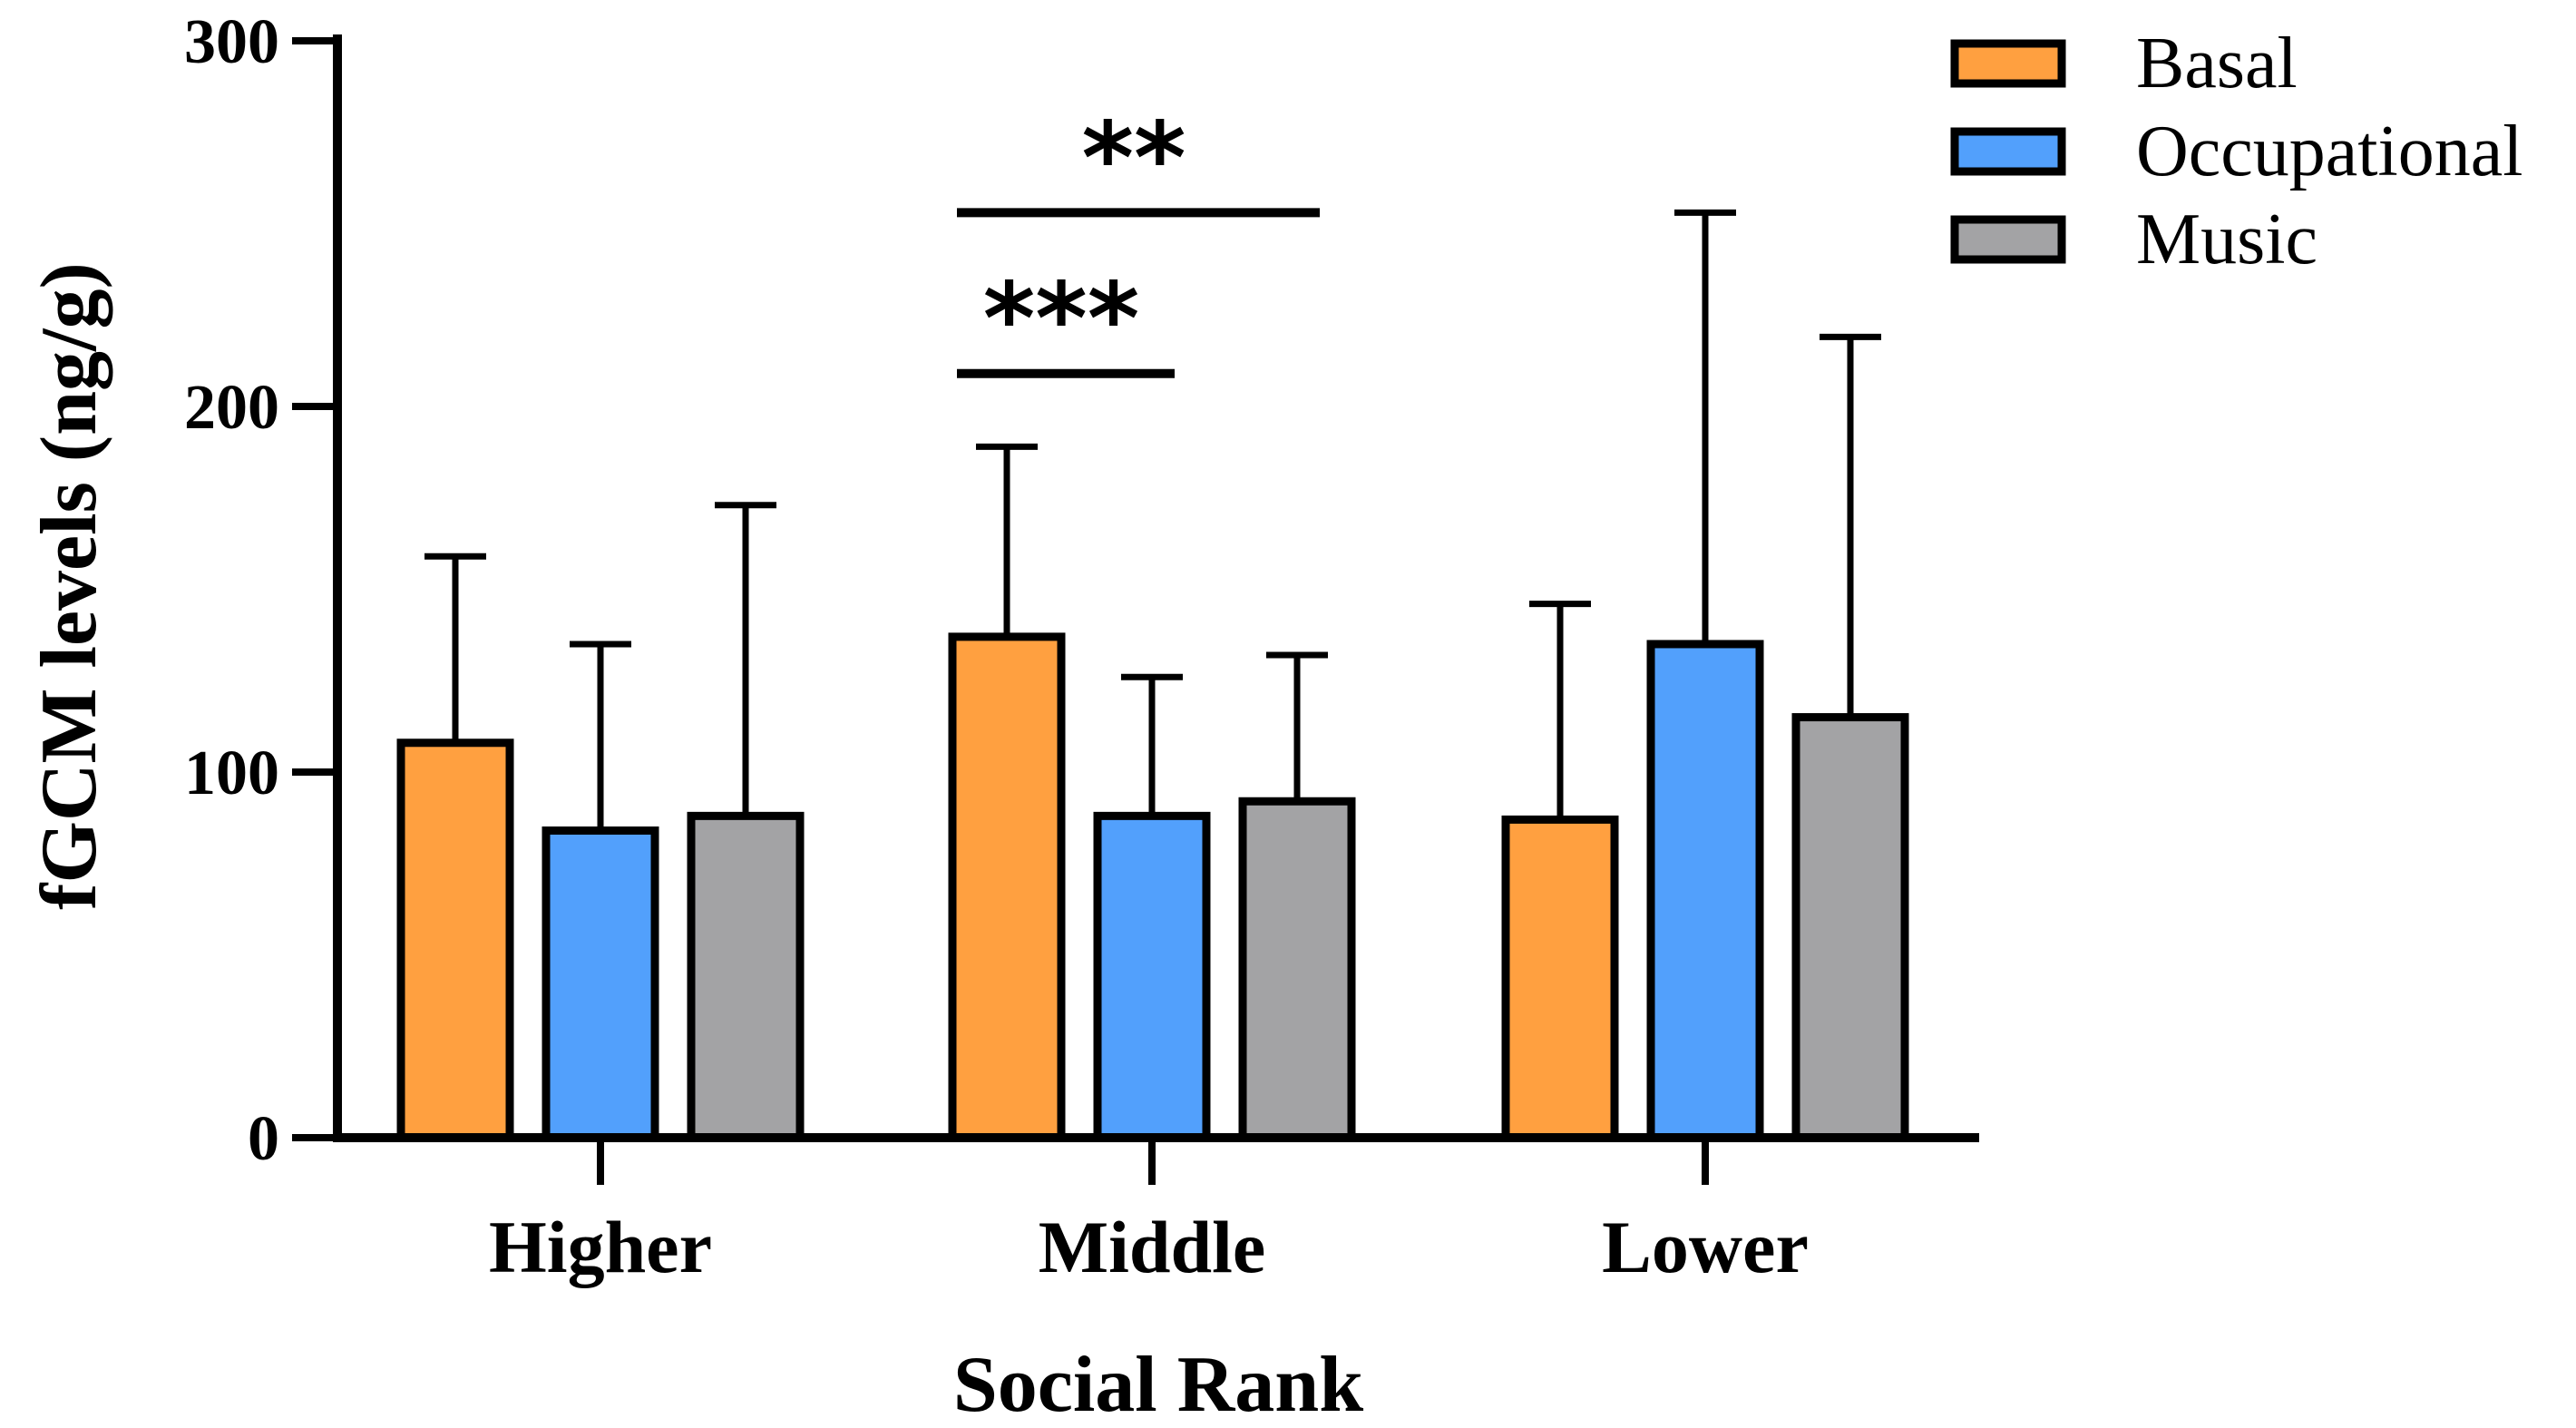  What do you see at coordinates (1133, 158) in the screenshot?
I see `significance-label-2: **` at bounding box center [1133, 158].